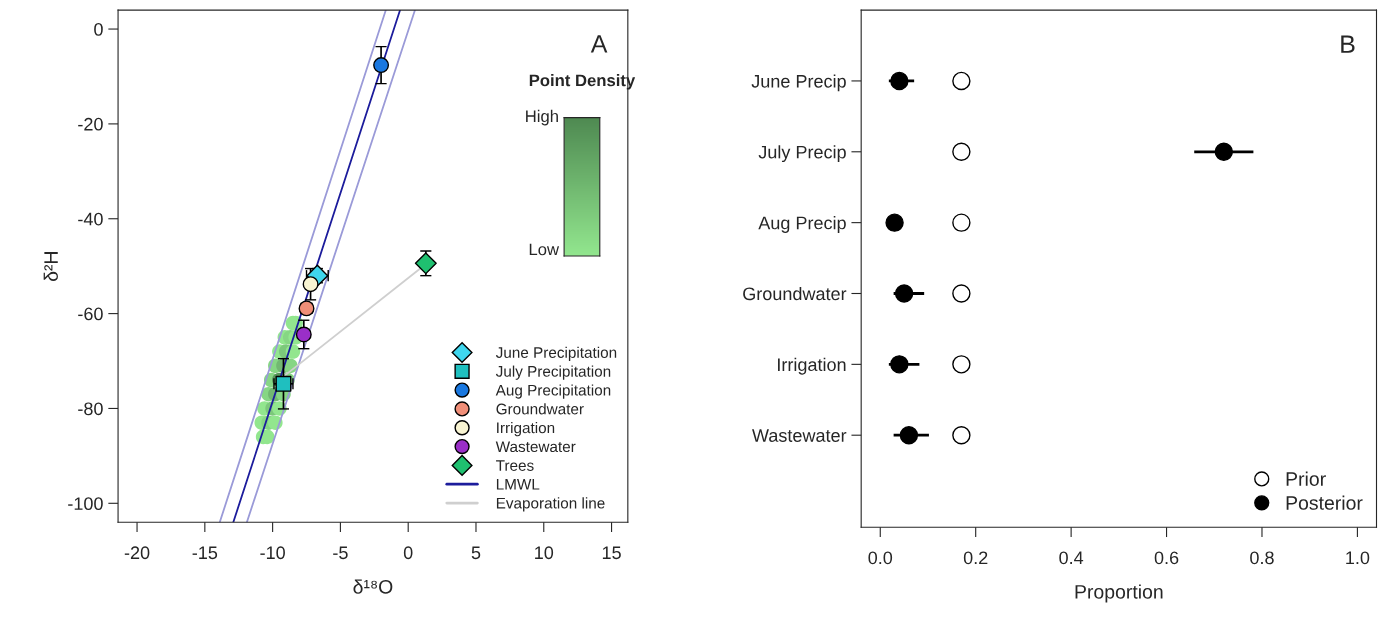 Image resolution: width=1389 pixels, height=630 pixels. Describe the element at coordinates (975, 558) in the screenshot. I see `x-tick-label: 0.2` at that location.